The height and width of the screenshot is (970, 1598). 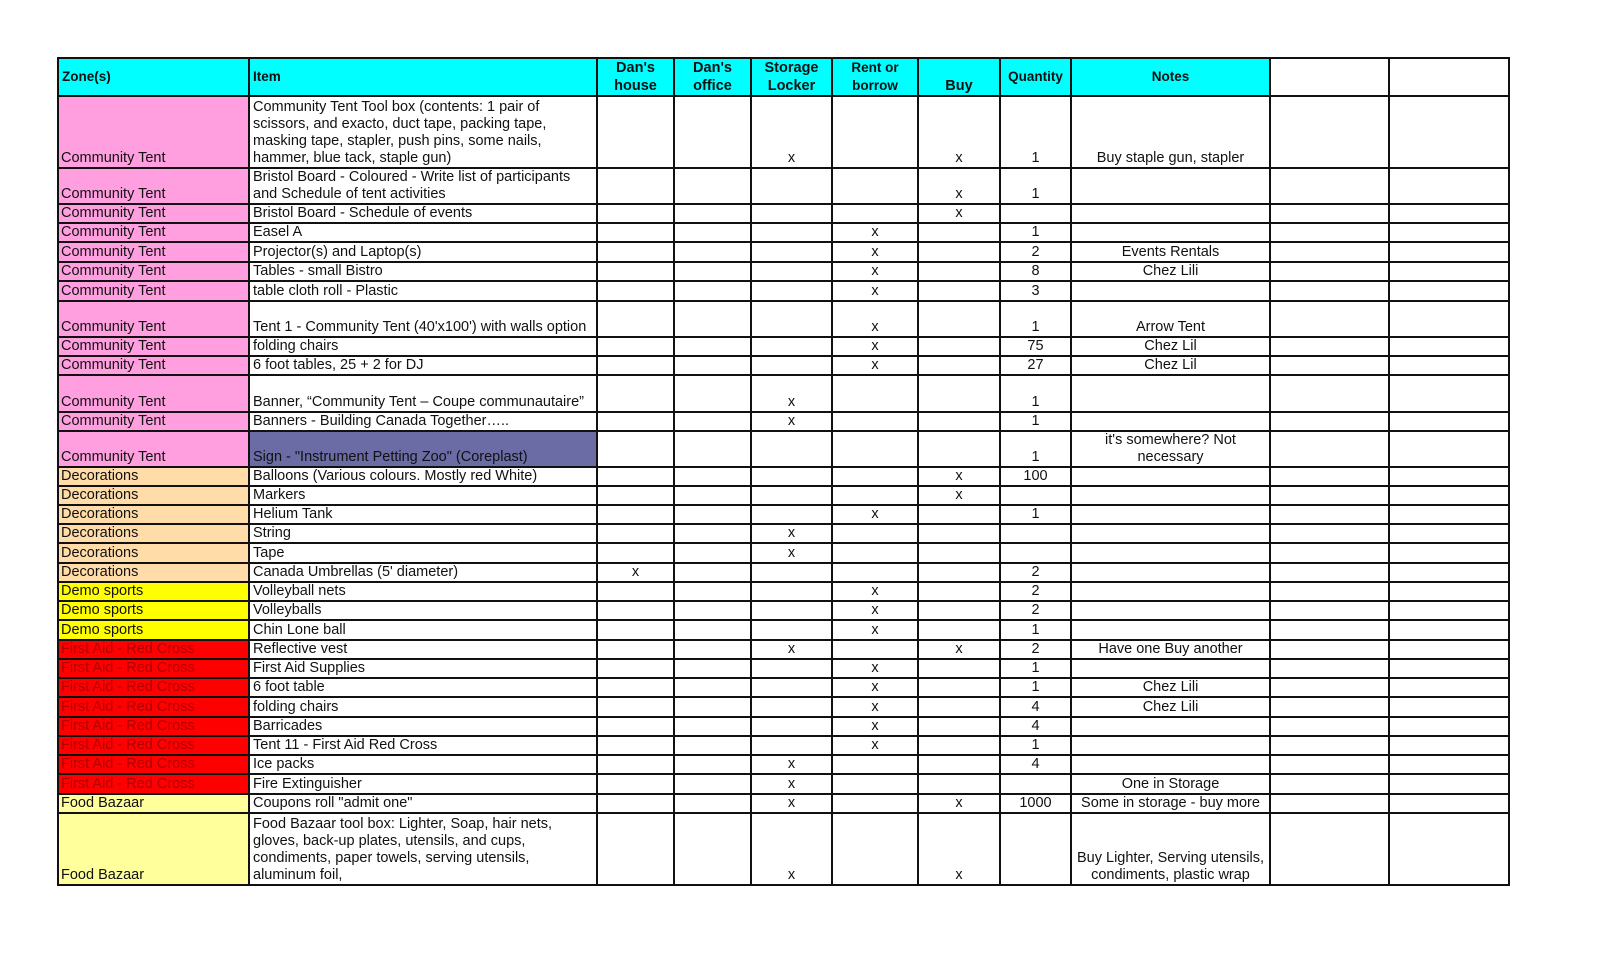 What do you see at coordinates (1170, 319) in the screenshot?
I see `notes-cell: Arrow Tent` at bounding box center [1170, 319].